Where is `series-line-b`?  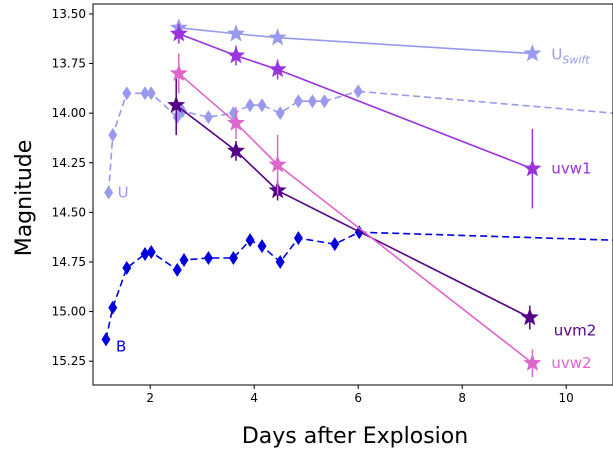
series-line-b is located at coordinates (232, 285).